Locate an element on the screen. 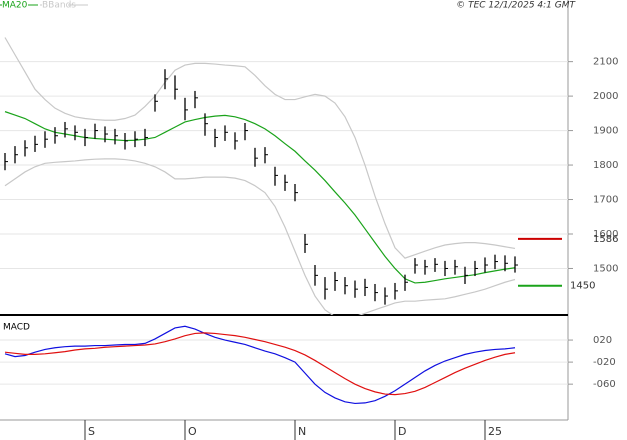 Image resolution: width=627 pixels, height=440 pixels. x-tick-label: N is located at coordinates (302, 431).